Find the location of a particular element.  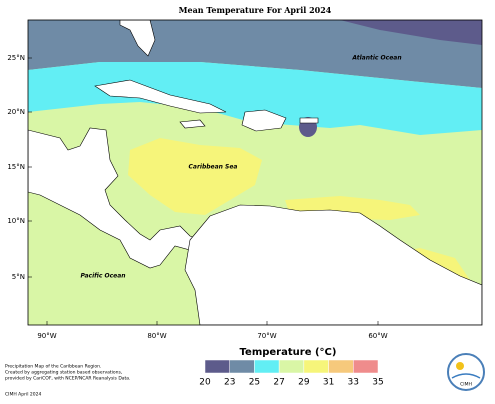

lat-label: 10°N is located at coordinates (16, 221).